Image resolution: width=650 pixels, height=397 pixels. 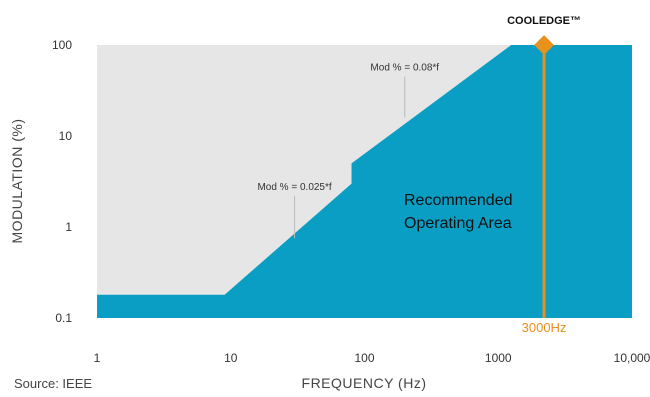 What do you see at coordinates (17, 181) in the screenshot?
I see `y-axis-title: MODULATION (%)` at bounding box center [17, 181].